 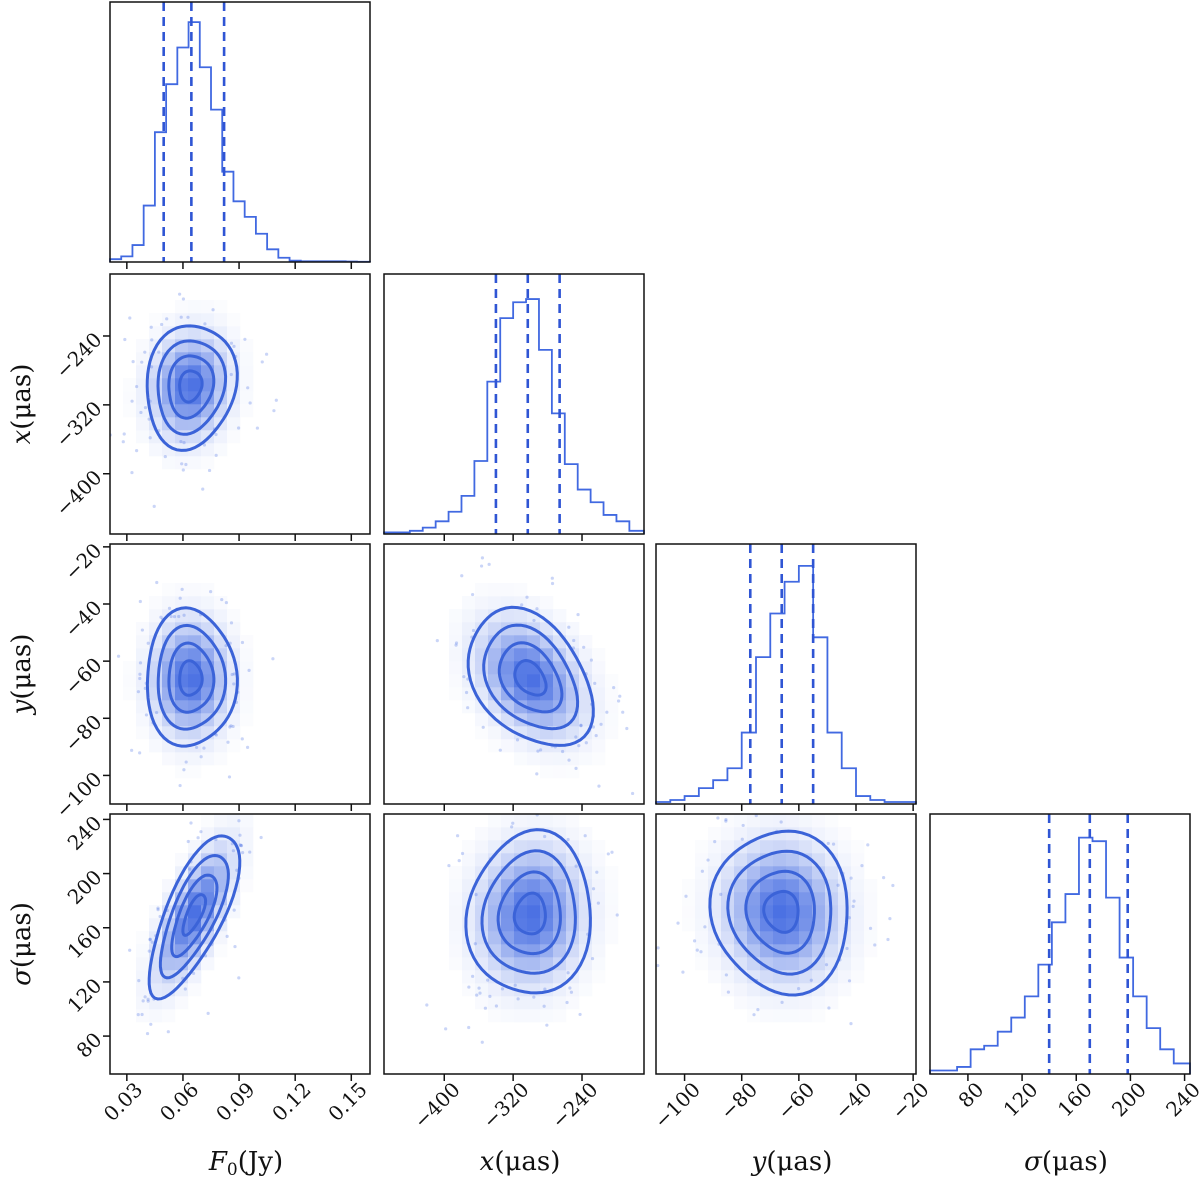 I want to click on panel-frame-F0, so click(x=240, y=132).